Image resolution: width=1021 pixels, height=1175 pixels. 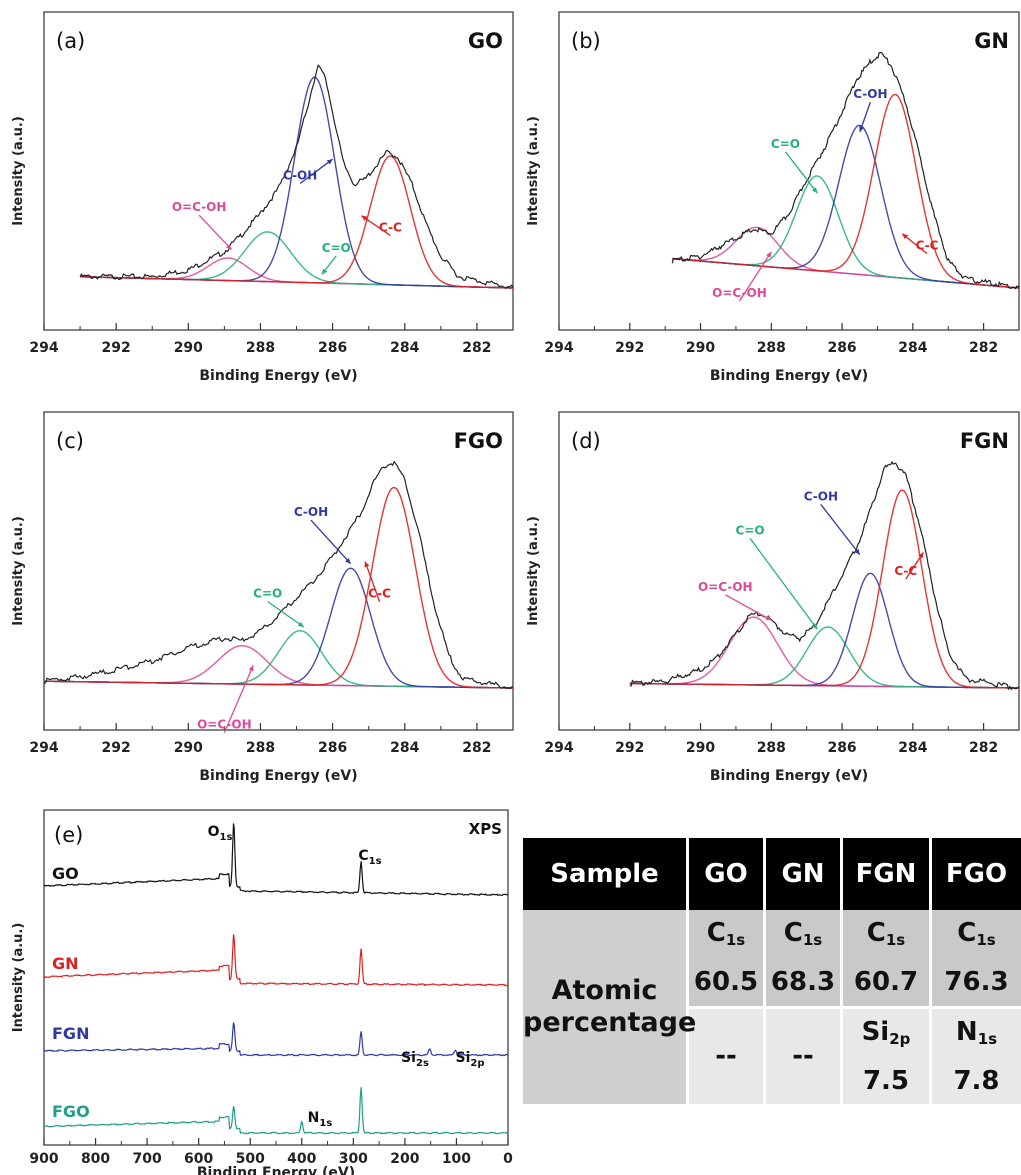 What do you see at coordinates (976, 1080) in the screenshot?
I see `percentage-value: 7.8` at bounding box center [976, 1080].